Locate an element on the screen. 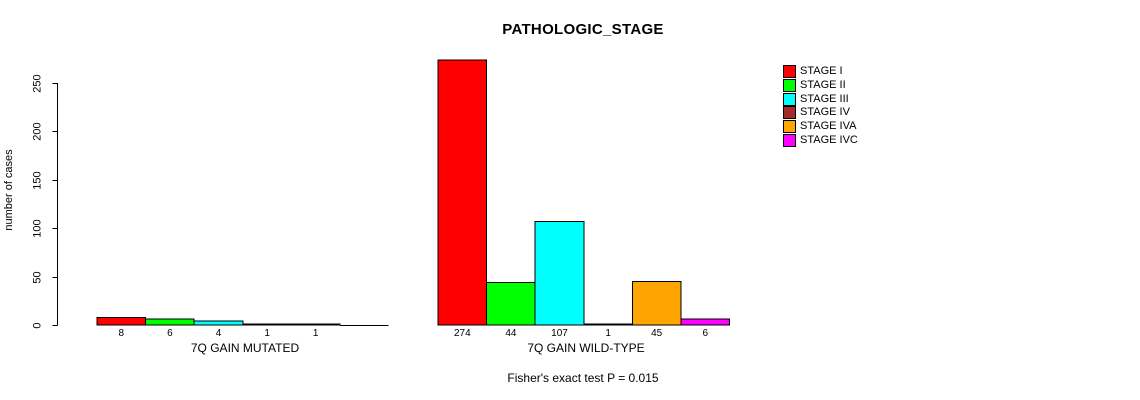 Image resolution: width=1140 pixels, height=400 pixels. y-tick-label: 50 is located at coordinates (38, 277).